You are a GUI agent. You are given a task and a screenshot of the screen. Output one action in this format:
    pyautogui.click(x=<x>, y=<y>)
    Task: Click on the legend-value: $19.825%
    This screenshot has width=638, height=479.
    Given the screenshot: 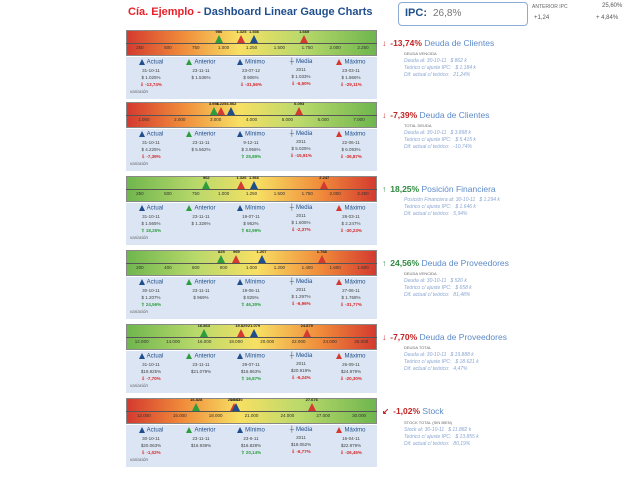 What is the action you would take?
    pyautogui.click(x=151, y=371)
    